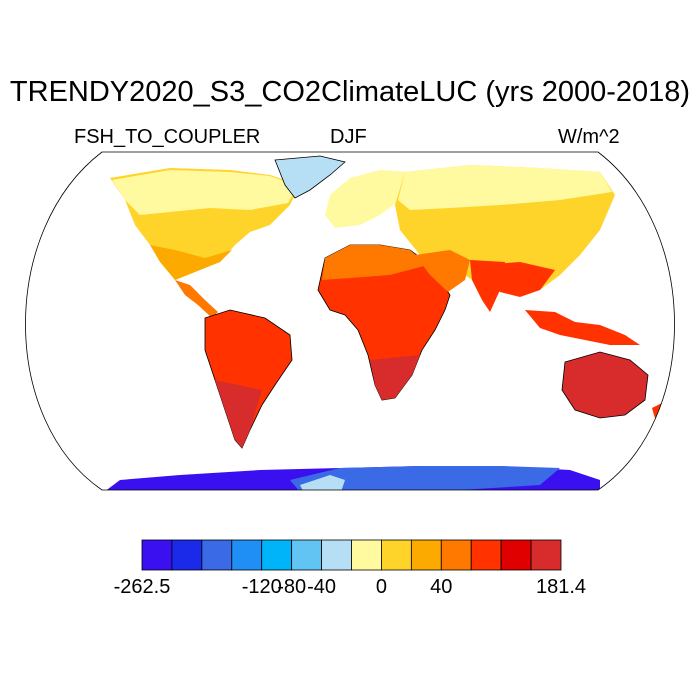 The width and height of the screenshot is (700, 700). I want to click on arabia-landmass, so click(442, 271).